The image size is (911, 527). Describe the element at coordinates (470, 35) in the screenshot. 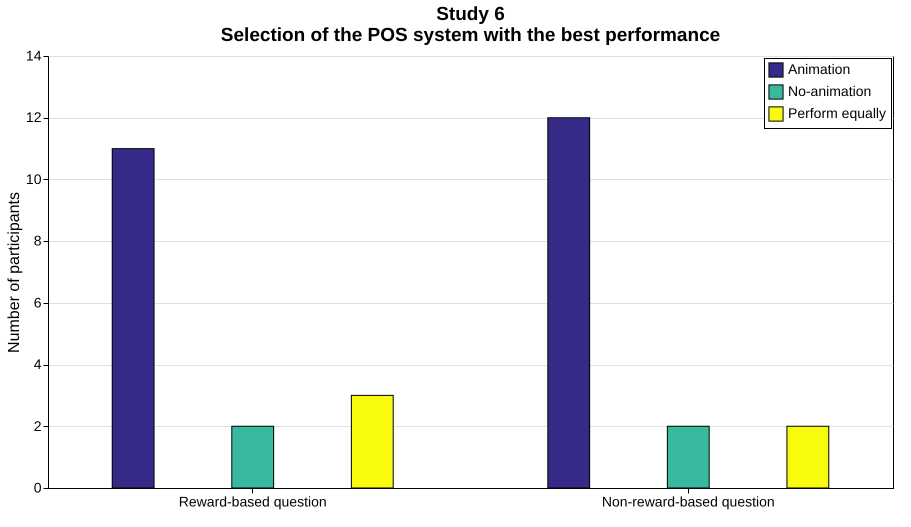

I see `chart-subtitle: Selection of the POS system with the best performance` at that location.